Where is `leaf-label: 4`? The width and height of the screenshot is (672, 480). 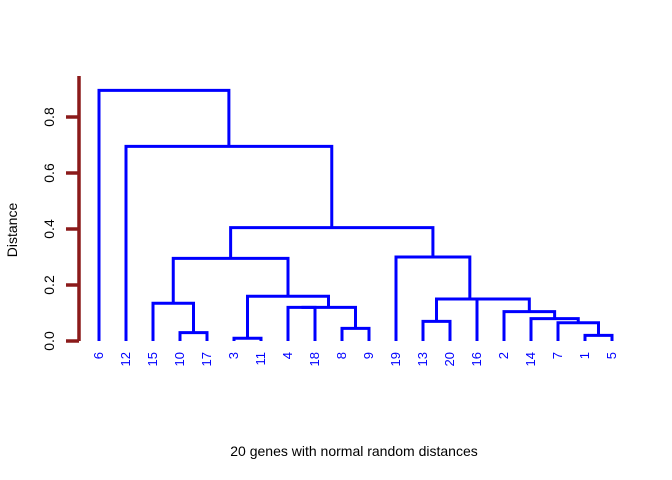
leaf-label: 4 is located at coordinates (287, 355).